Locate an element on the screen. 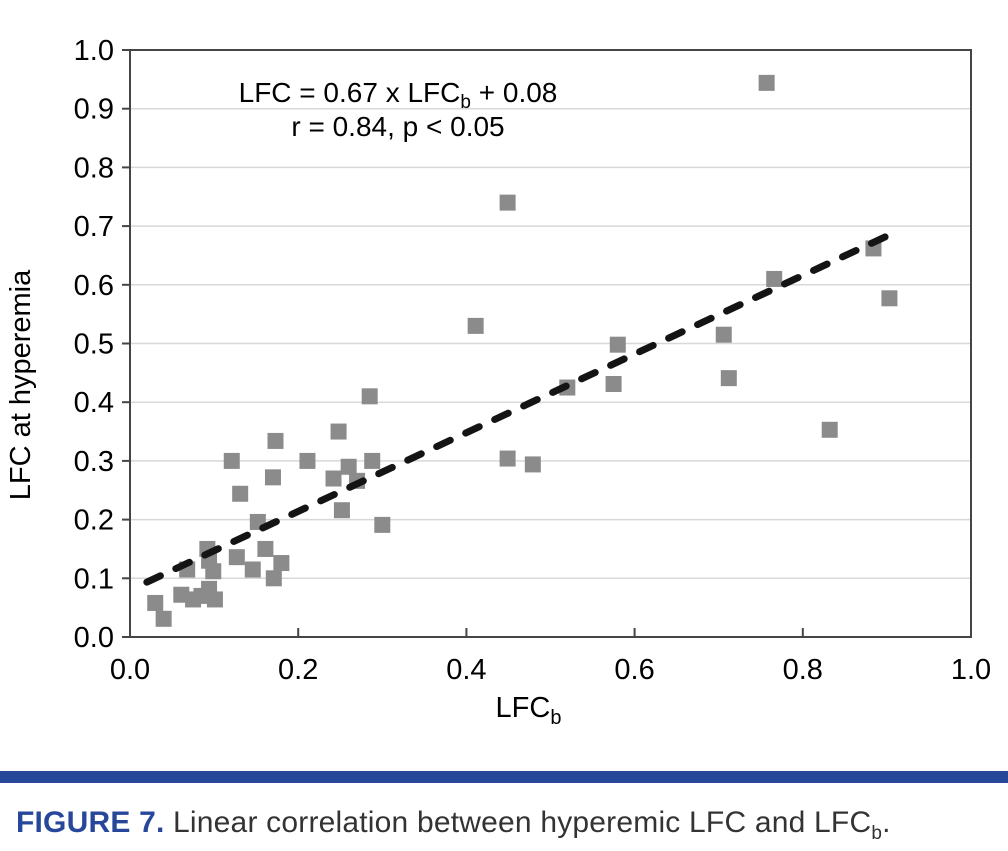  caption-label: FIGURE 7. is located at coordinates (90, 822).